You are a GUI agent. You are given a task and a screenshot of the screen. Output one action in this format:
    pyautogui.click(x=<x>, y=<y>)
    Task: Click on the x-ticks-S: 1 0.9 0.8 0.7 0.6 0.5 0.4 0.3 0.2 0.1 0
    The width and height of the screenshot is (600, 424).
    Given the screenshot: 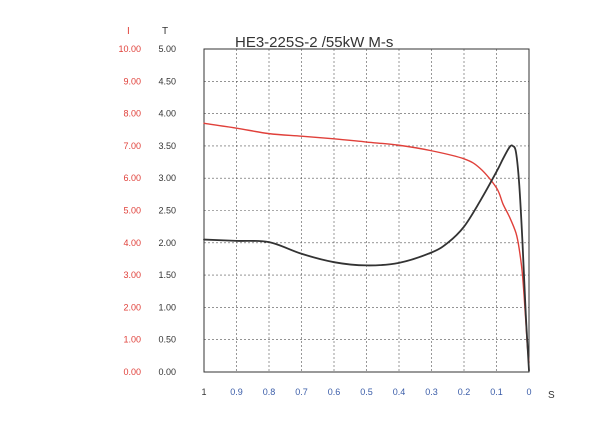 What is the action you would take?
    pyautogui.click(x=366, y=392)
    